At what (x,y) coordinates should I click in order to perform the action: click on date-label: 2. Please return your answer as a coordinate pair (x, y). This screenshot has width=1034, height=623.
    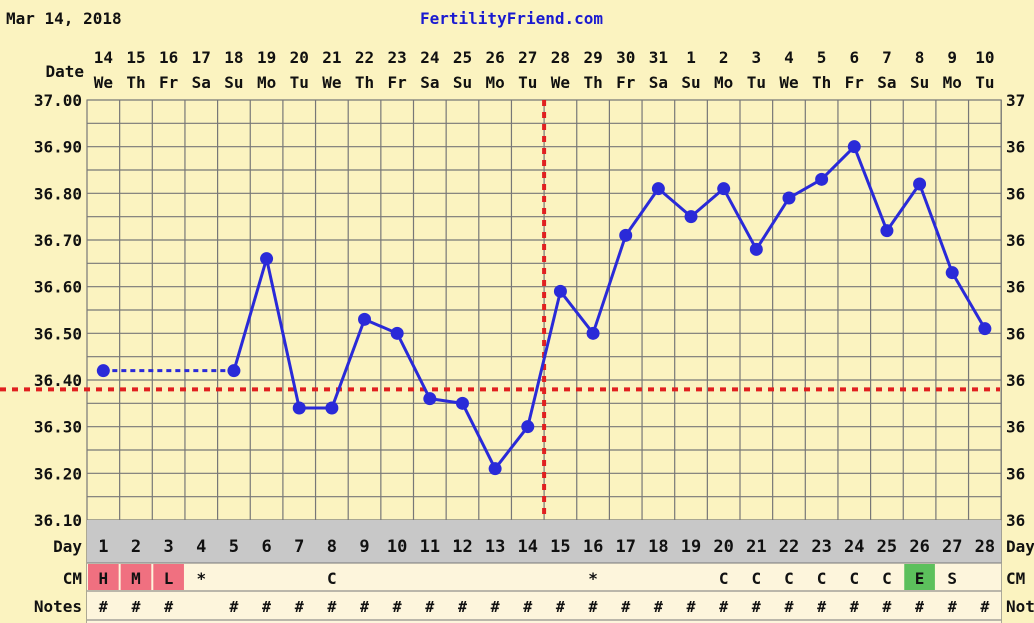
    Looking at the image, I should click on (724, 57).